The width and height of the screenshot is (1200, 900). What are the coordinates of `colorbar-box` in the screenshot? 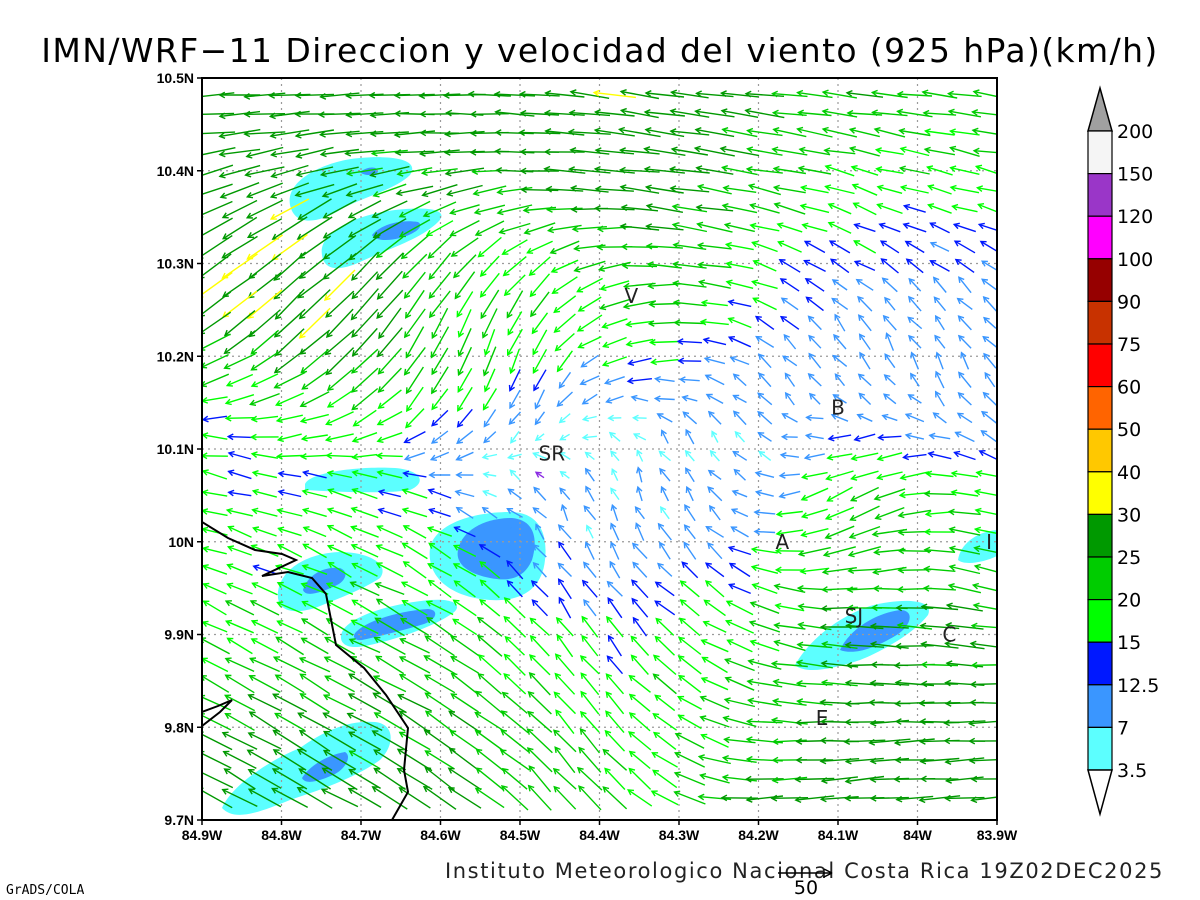 It's located at (1100, 365).